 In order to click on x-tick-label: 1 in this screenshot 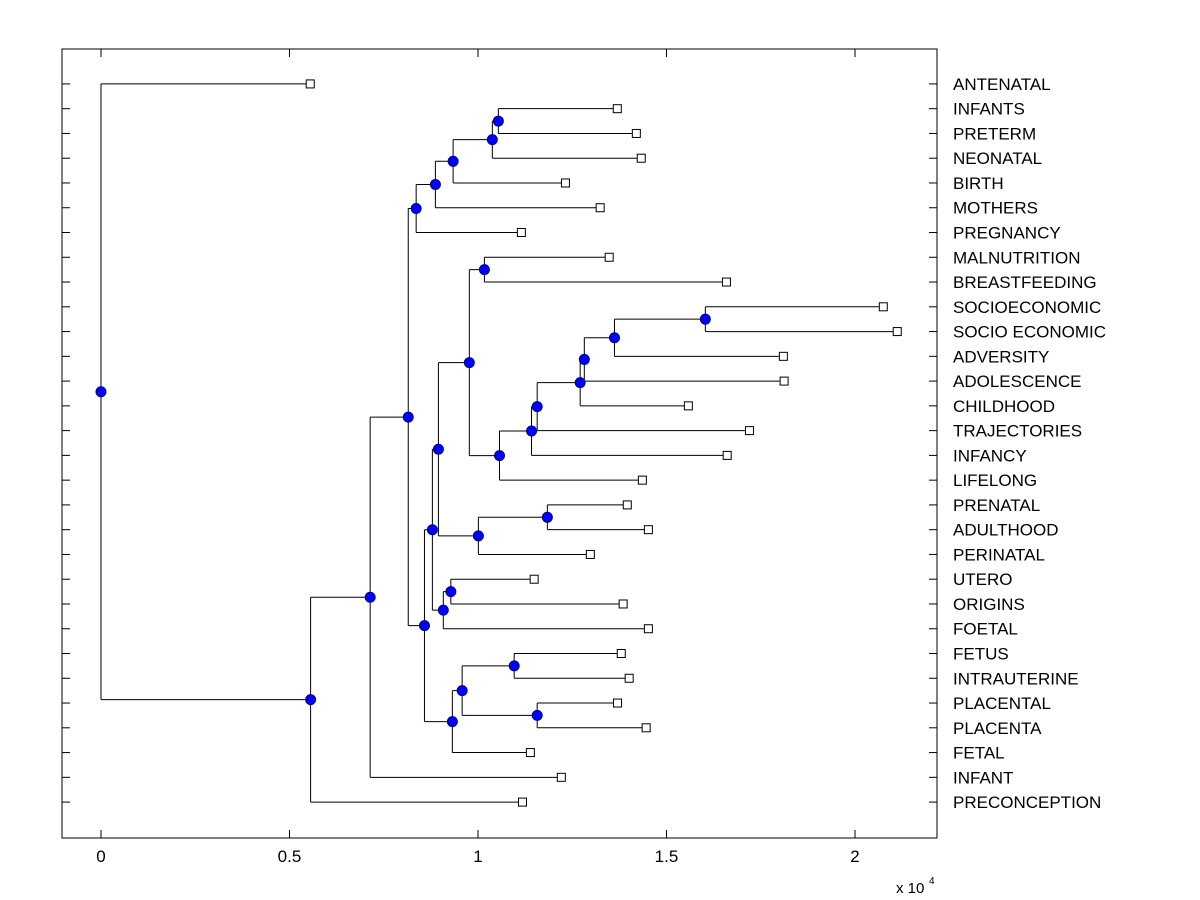, I will do `click(477, 856)`.